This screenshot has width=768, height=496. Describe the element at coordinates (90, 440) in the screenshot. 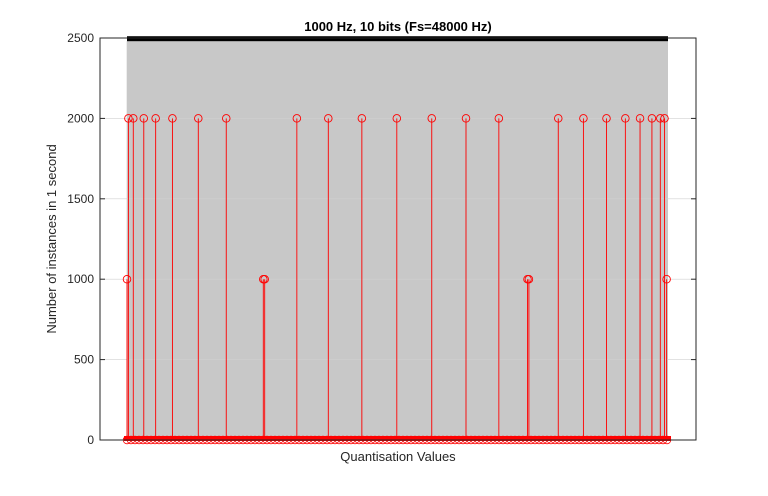

I see `y-tick-label: 0` at that location.